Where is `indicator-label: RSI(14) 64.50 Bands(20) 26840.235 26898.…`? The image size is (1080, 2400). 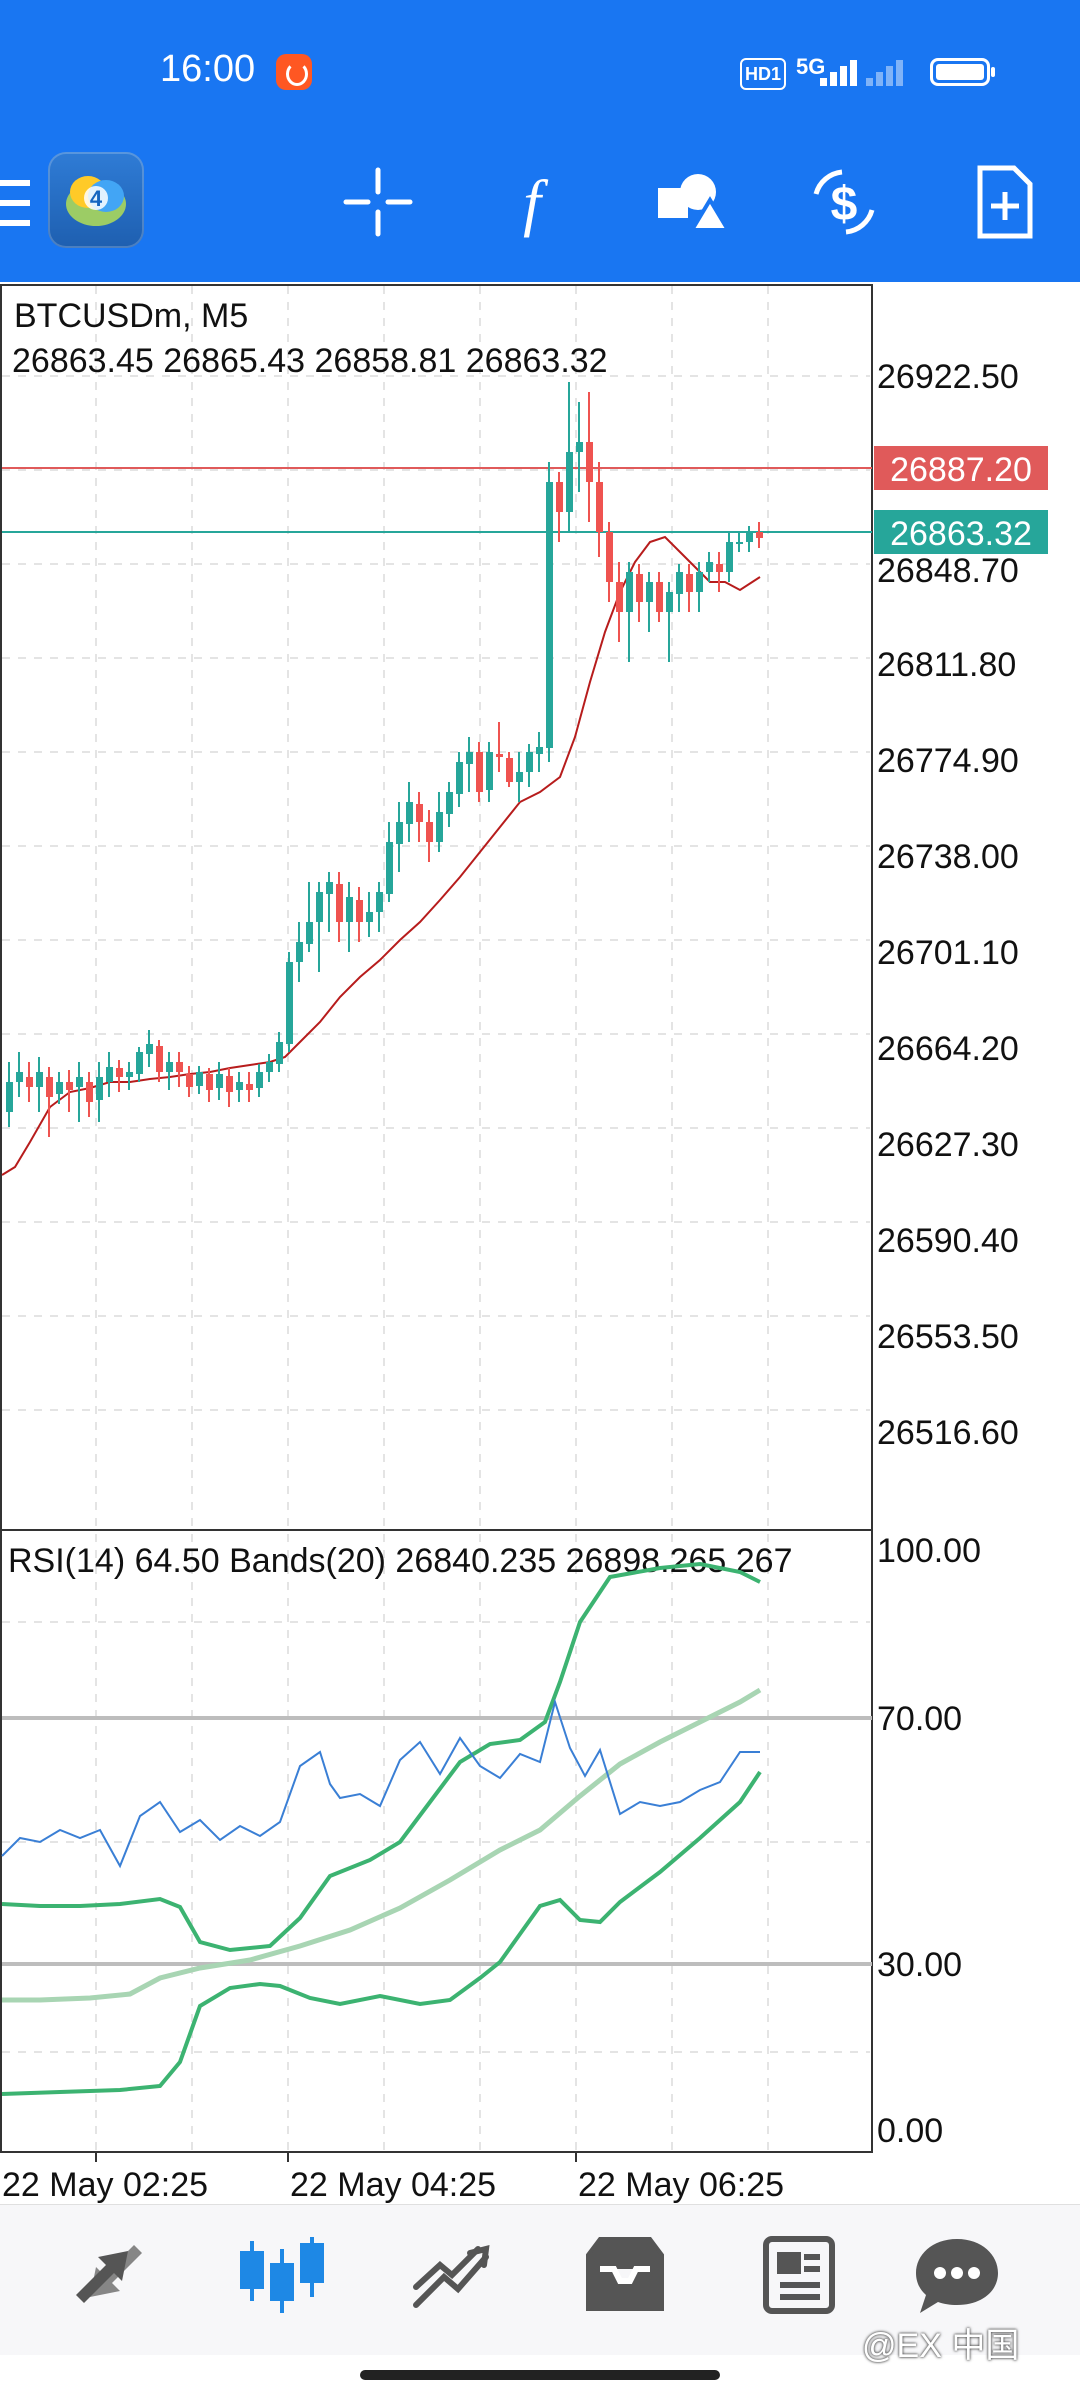 indicator-label: RSI(14) 64.50 Bands(20) 26840.235 26898.… is located at coordinates (400, 1561).